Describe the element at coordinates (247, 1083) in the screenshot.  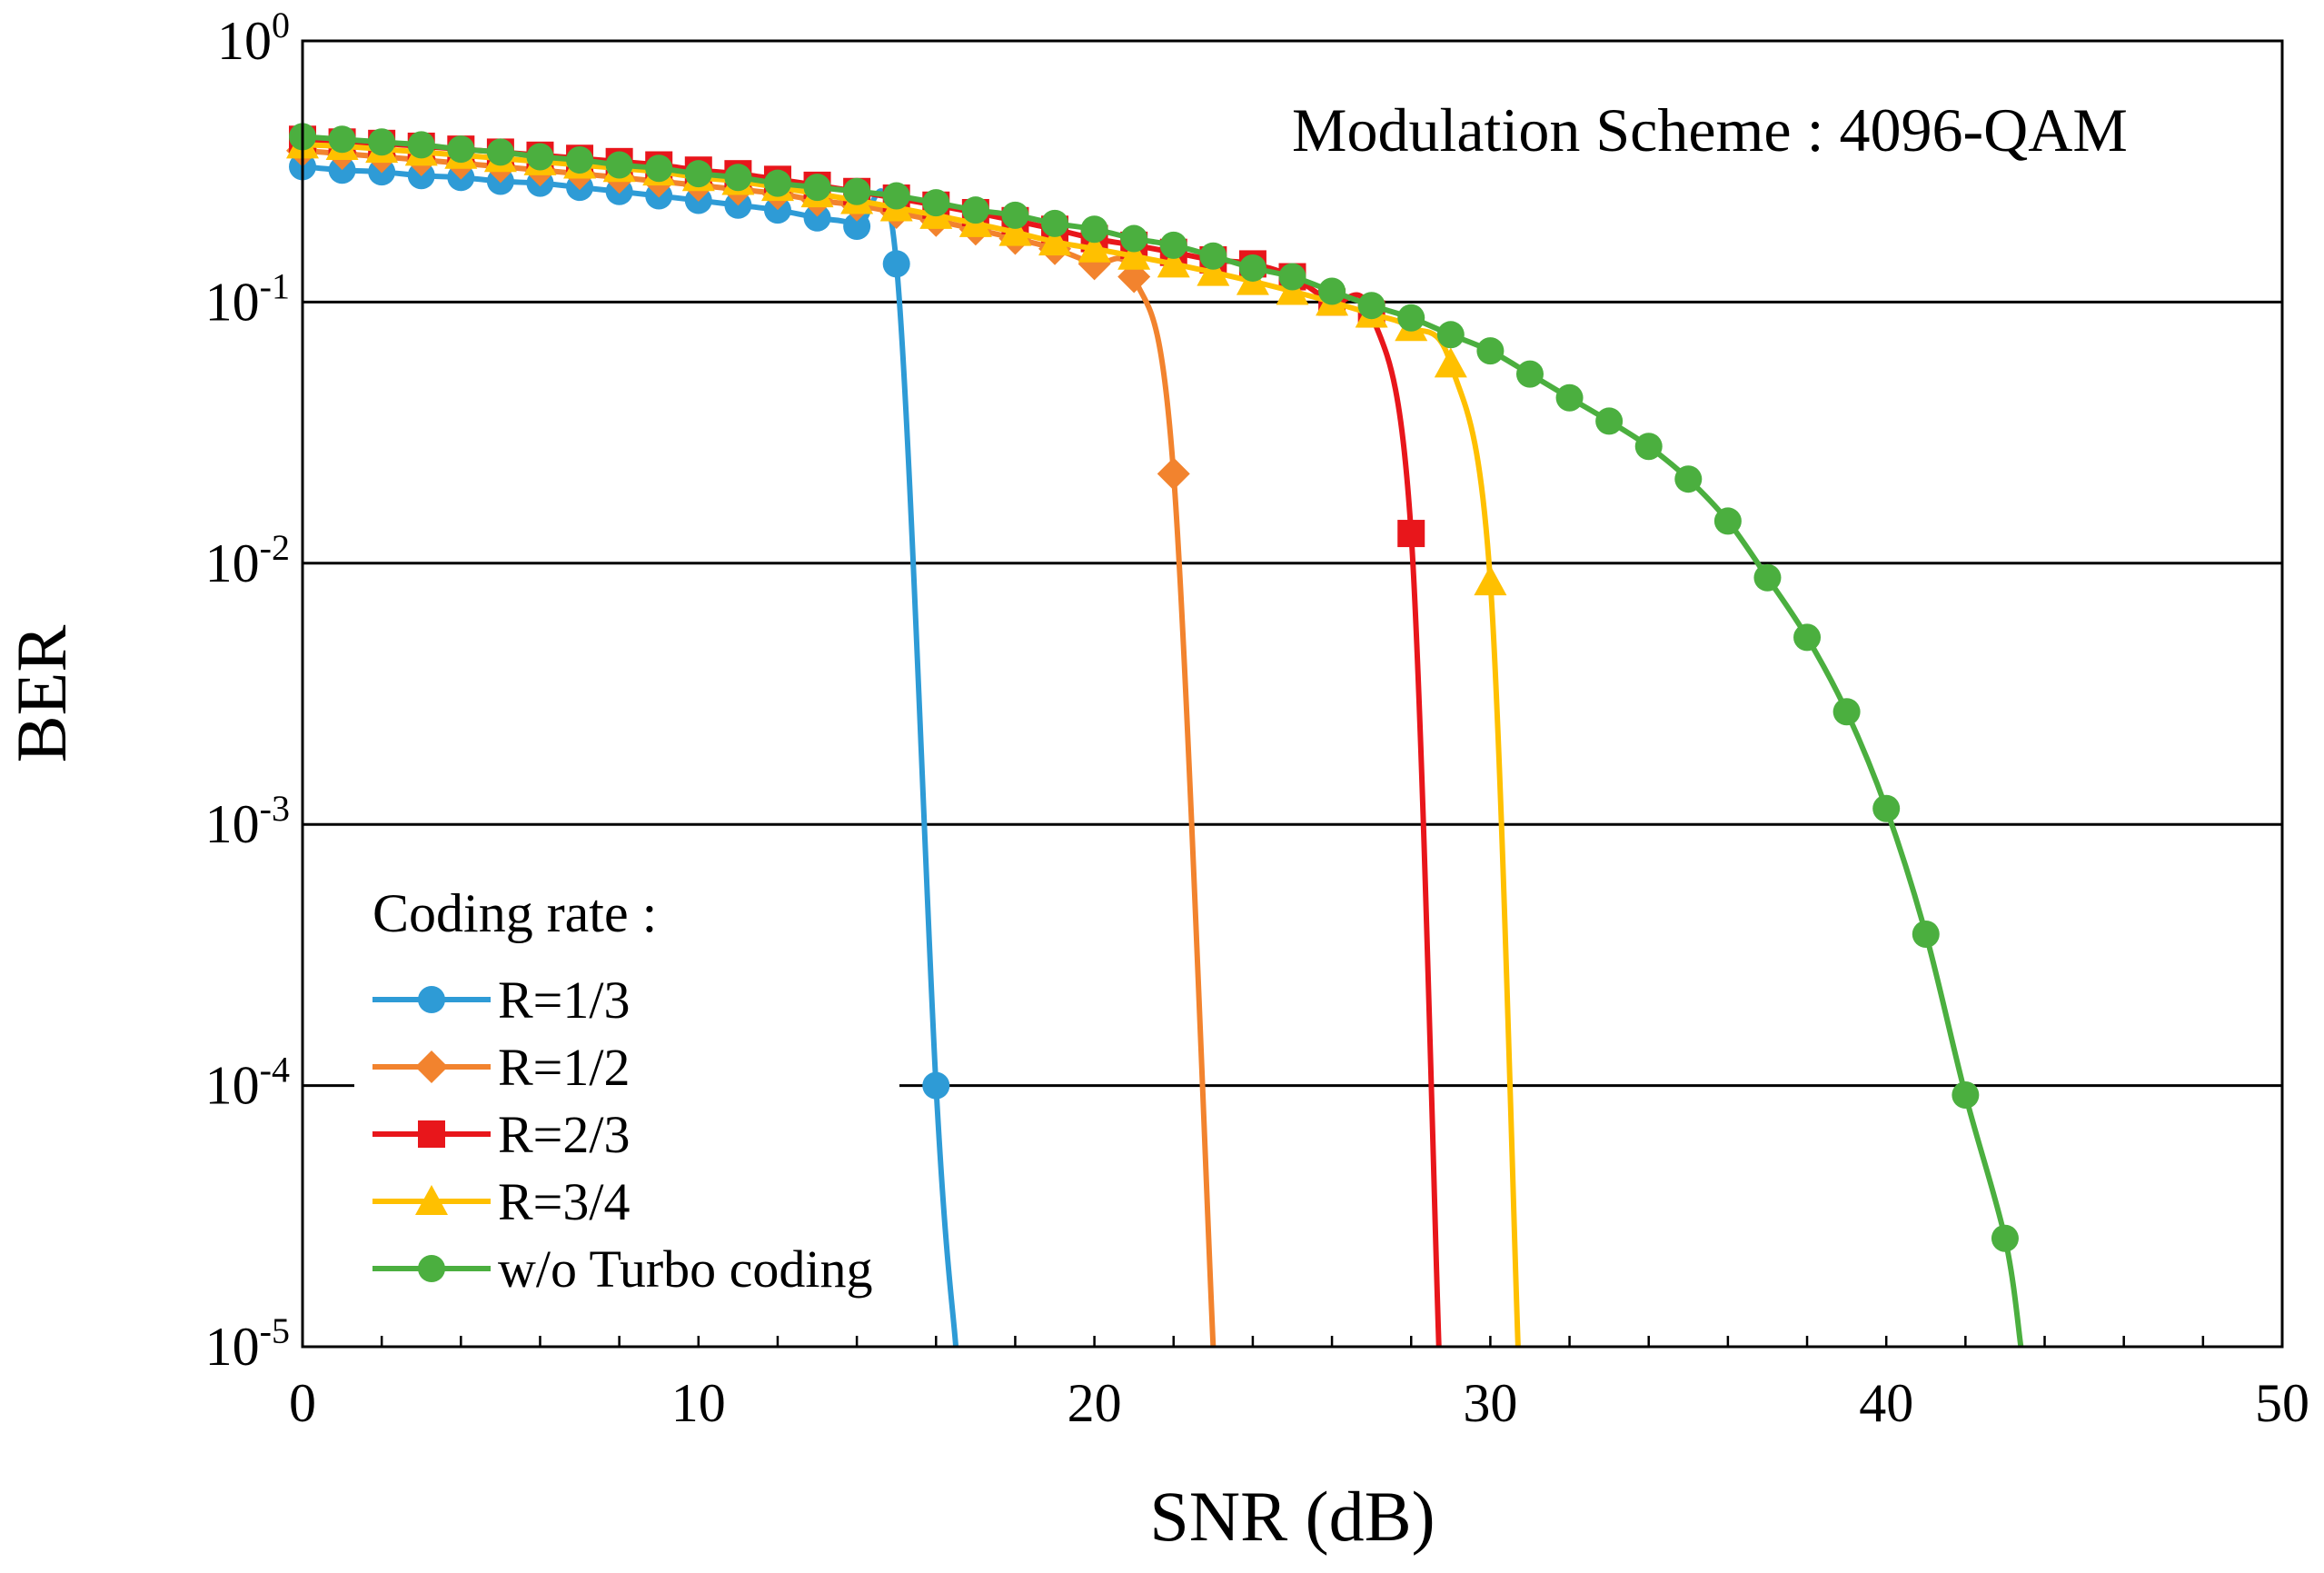
I see `y-tick-label: 10⁻⁴` at that location.